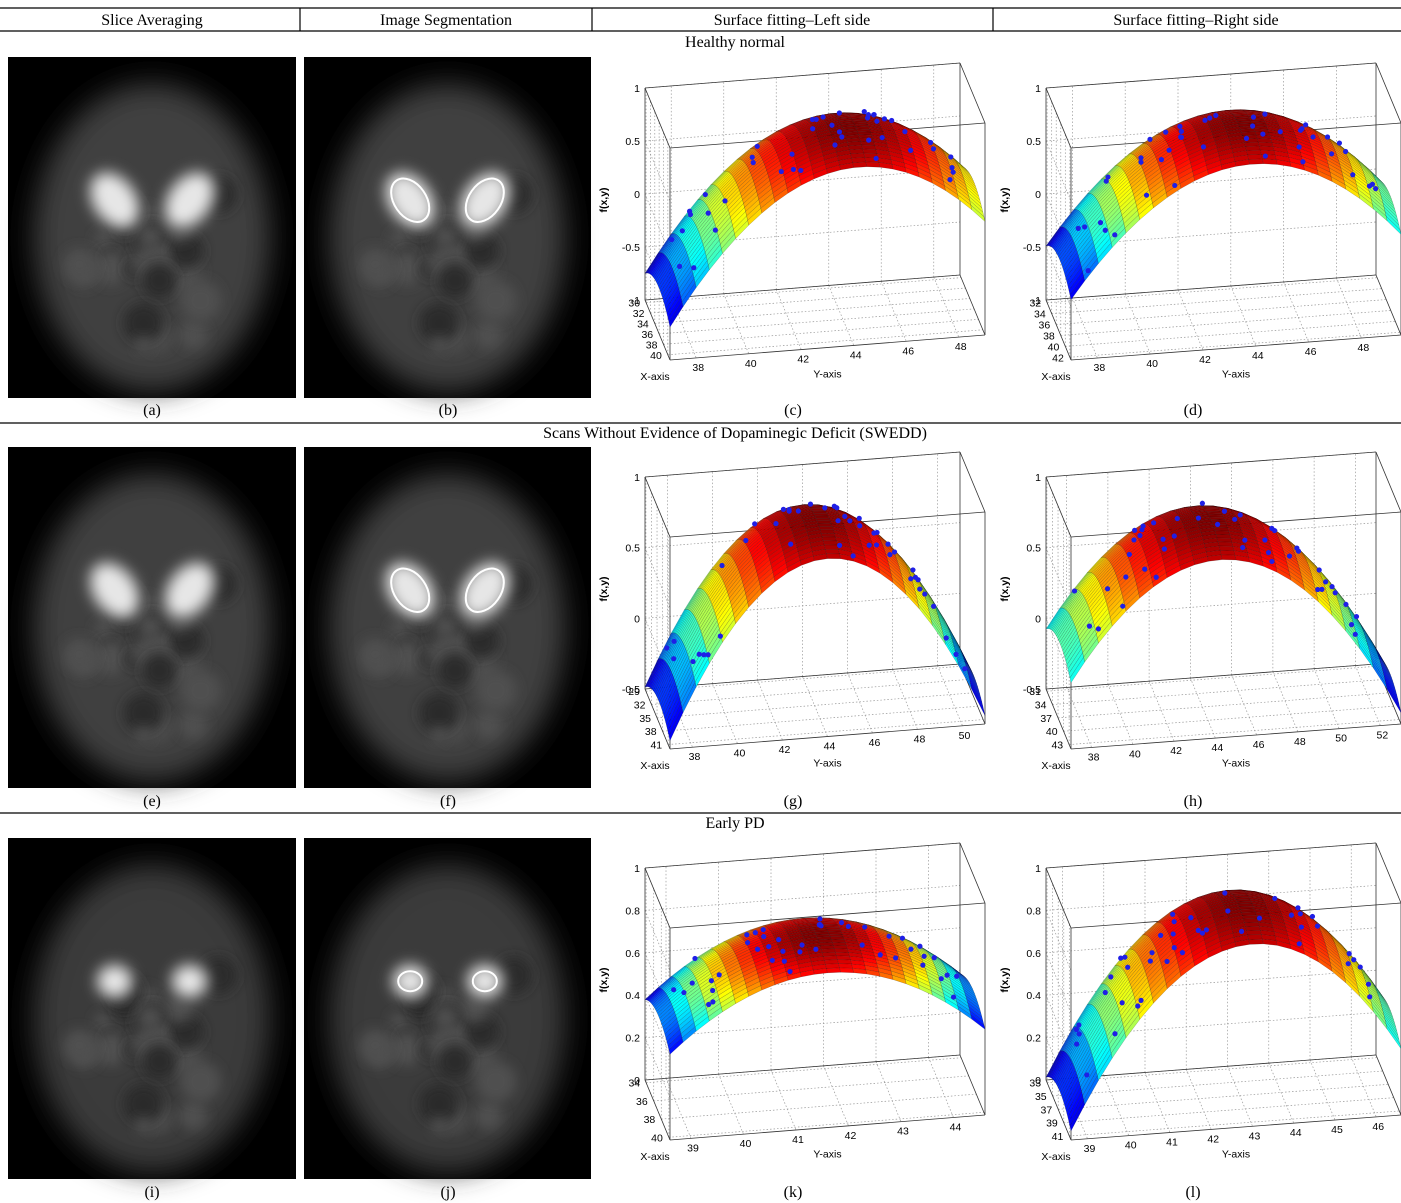 This screenshot has height=1203, width=1401. What do you see at coordinates (152, 410) in the screenshot?
I see `panel-caption: (a)` at bounding box center [152, 410].